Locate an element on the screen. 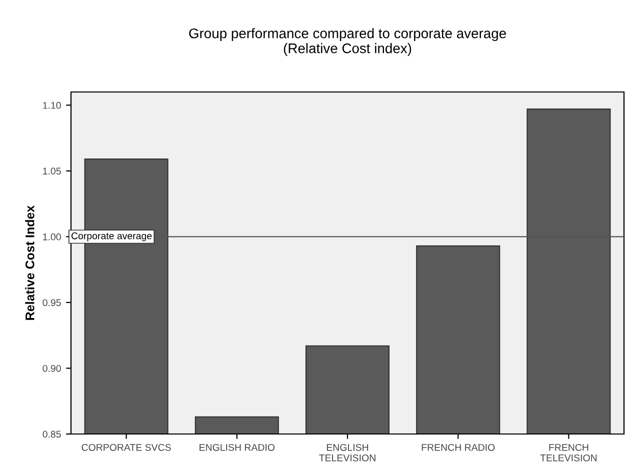 This screenshot has width=629, height=469. y-tick-label: 0.95 is located at coordinates (51, 302).